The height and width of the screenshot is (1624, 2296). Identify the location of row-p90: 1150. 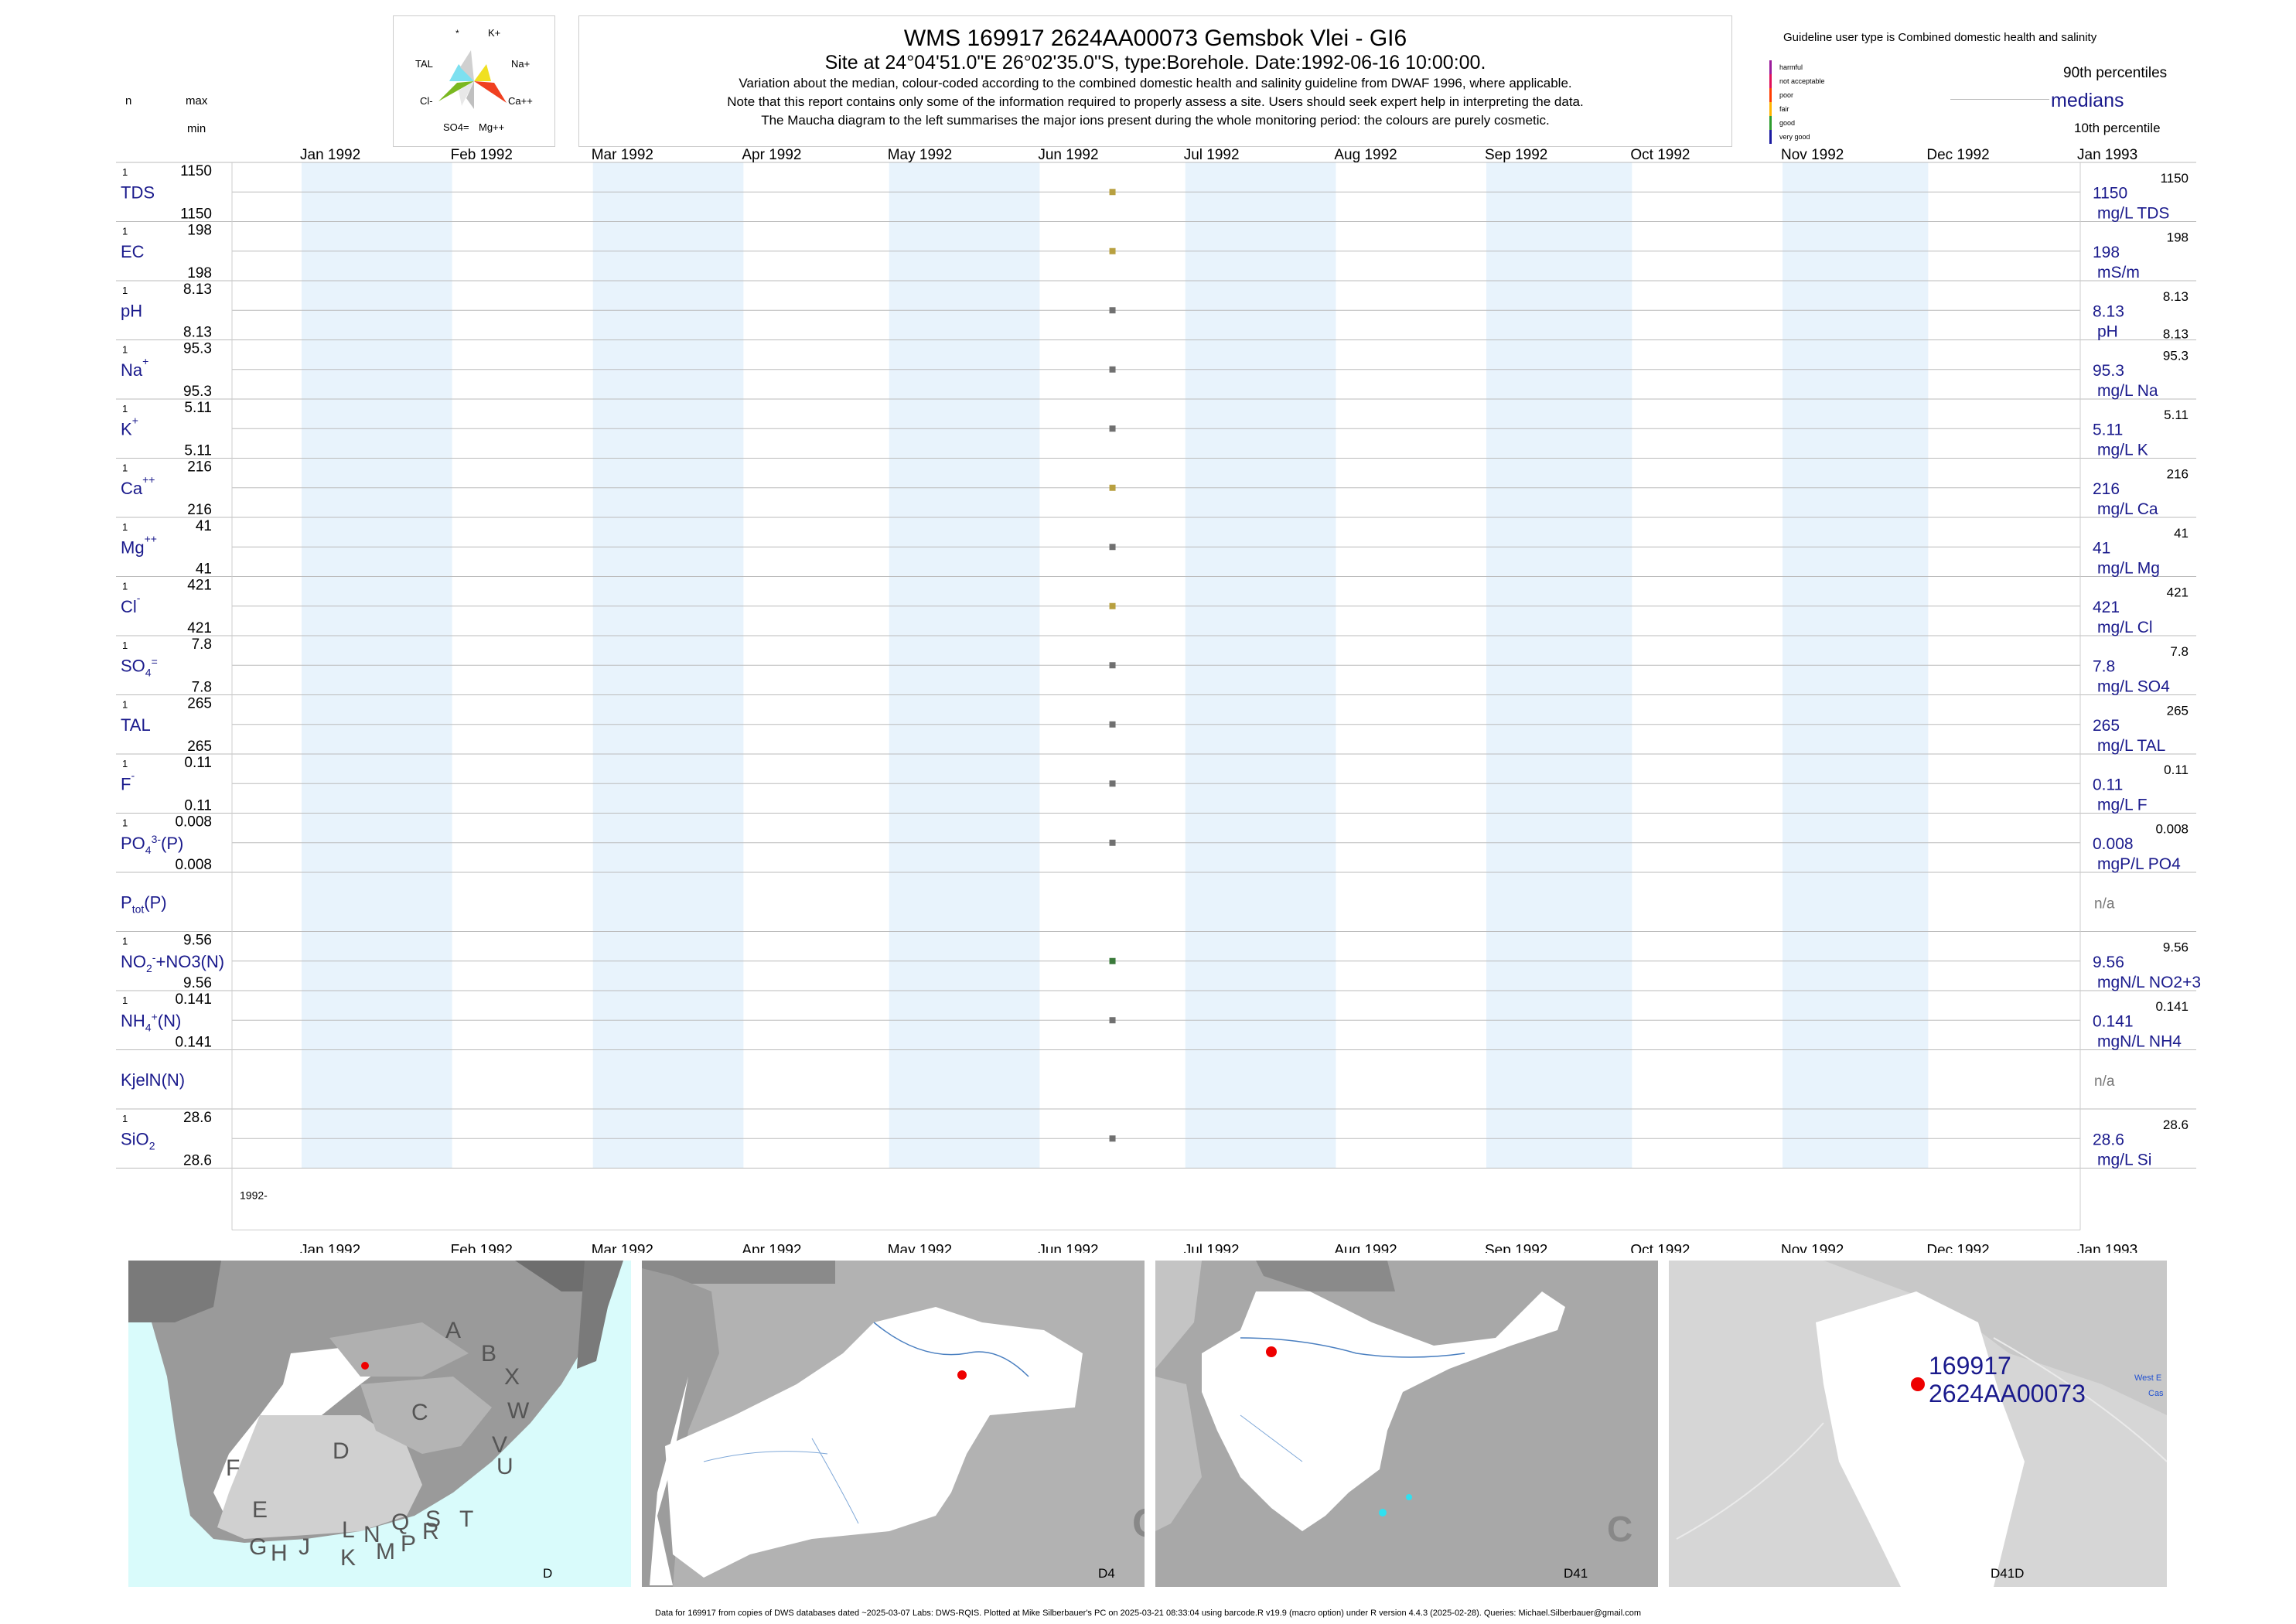
(2174, 178).